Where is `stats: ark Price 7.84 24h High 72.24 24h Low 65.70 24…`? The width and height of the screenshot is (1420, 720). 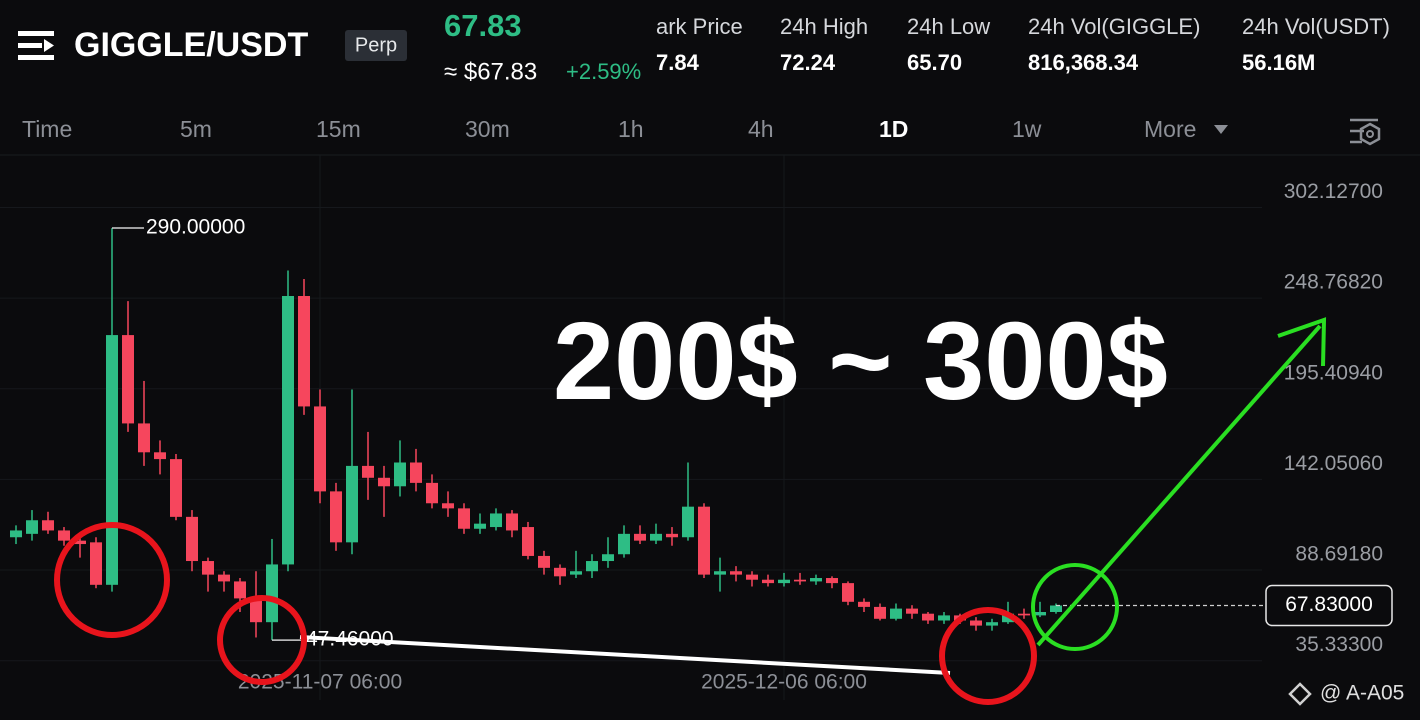
stats: ark Price 7.84 24h High 72.24 24h Low 65.70 24… is located at coordinates (1023, 44).